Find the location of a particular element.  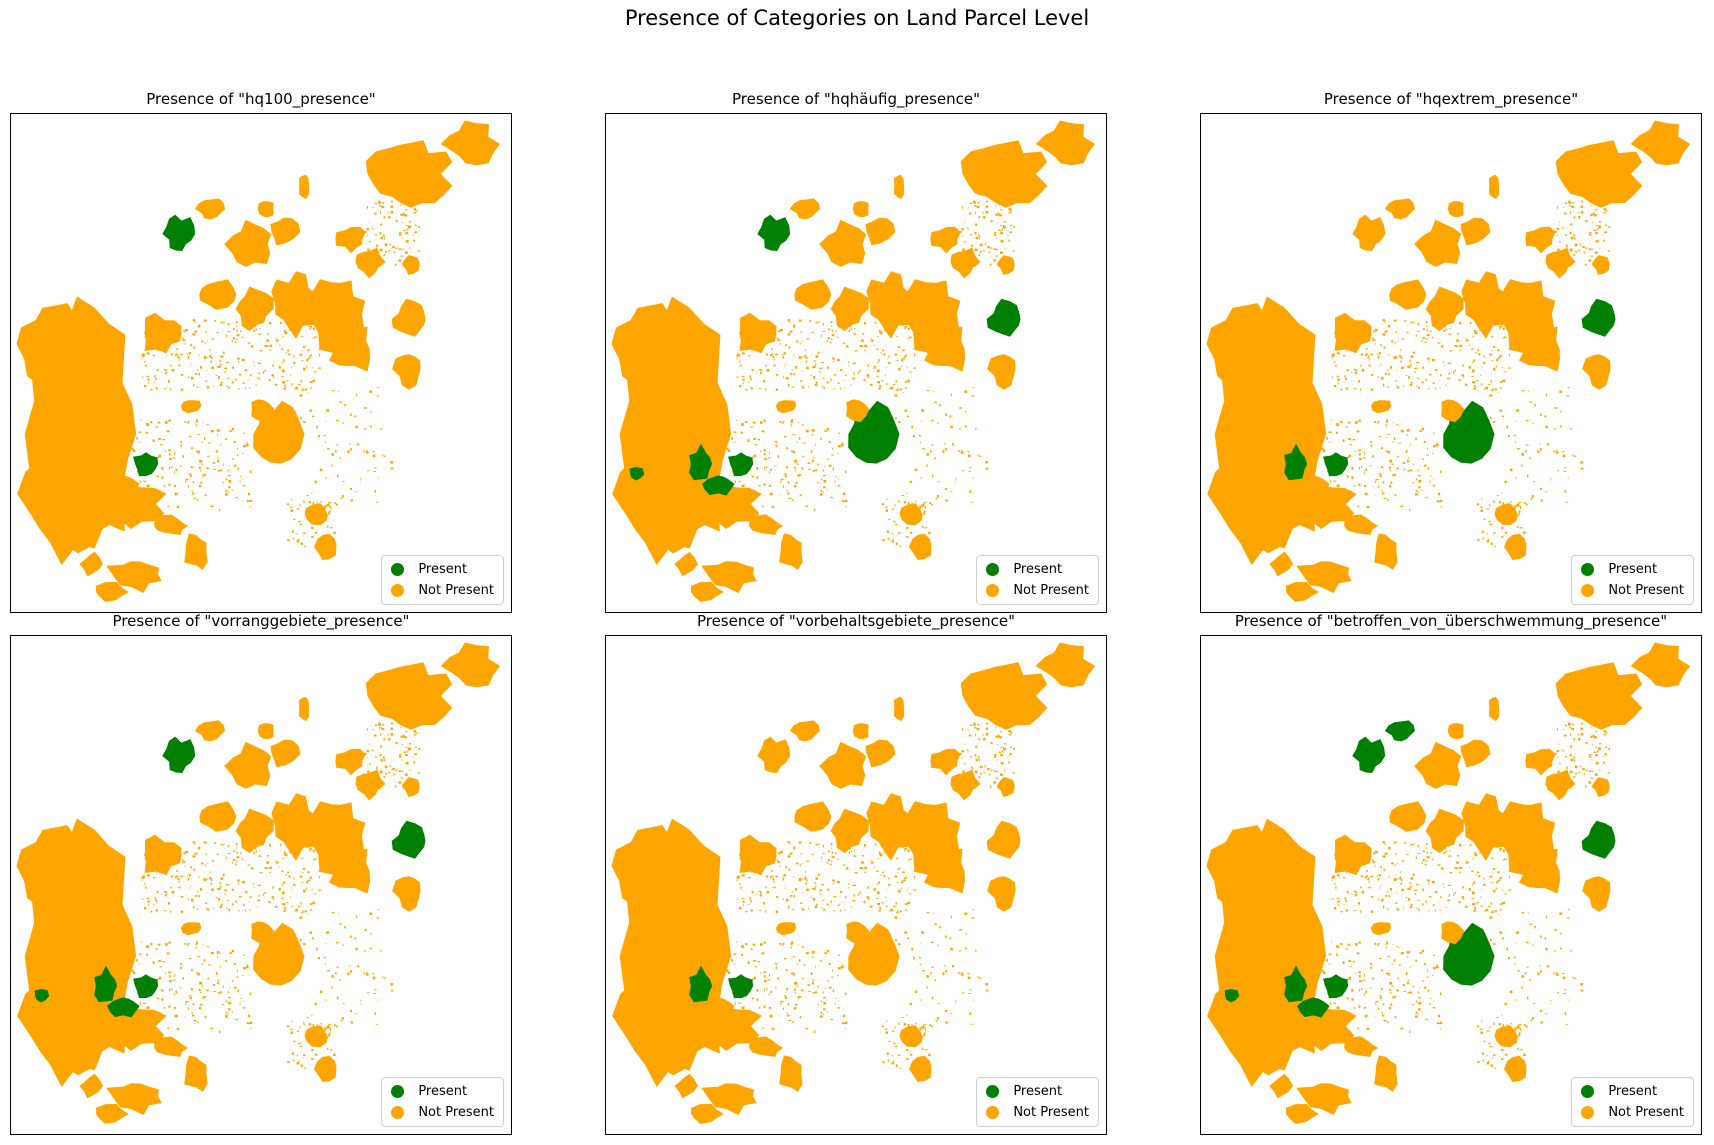

parcel-region-south5 is located at coordinates (1302, 592).